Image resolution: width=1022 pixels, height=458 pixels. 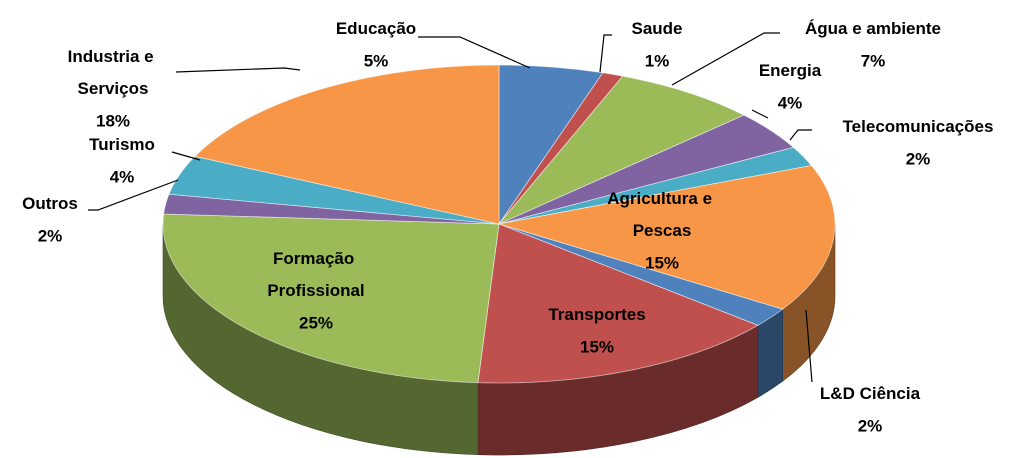 What do you see at coordinates (873, 60) in the screenshot?
I see `value-label: 7%` at bounding box center [873, 60].